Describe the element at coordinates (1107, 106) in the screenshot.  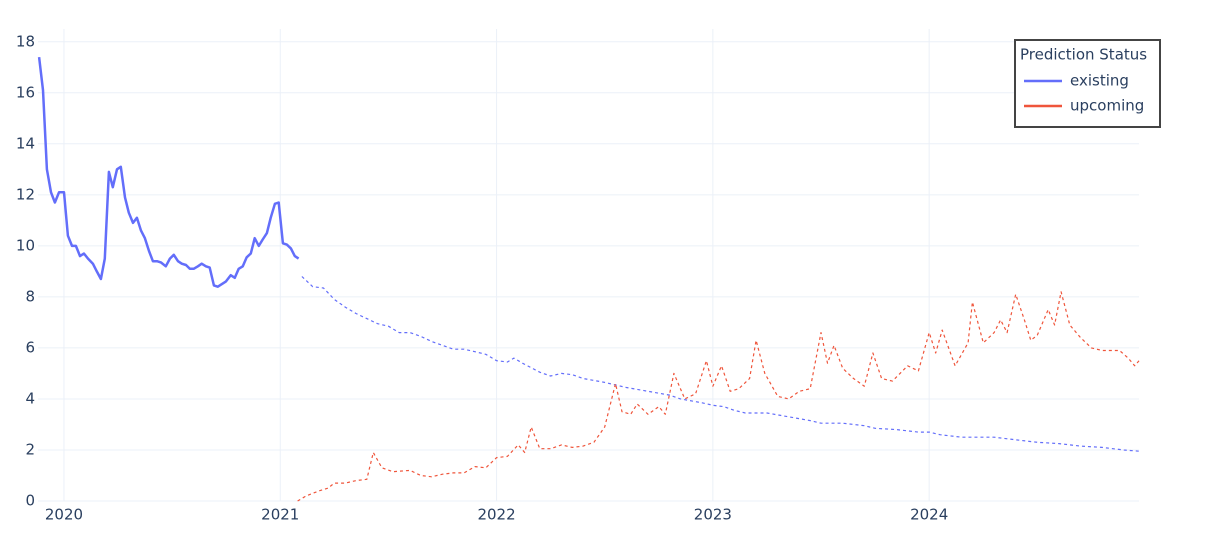
I see `legend-label: upcoming` at that location.